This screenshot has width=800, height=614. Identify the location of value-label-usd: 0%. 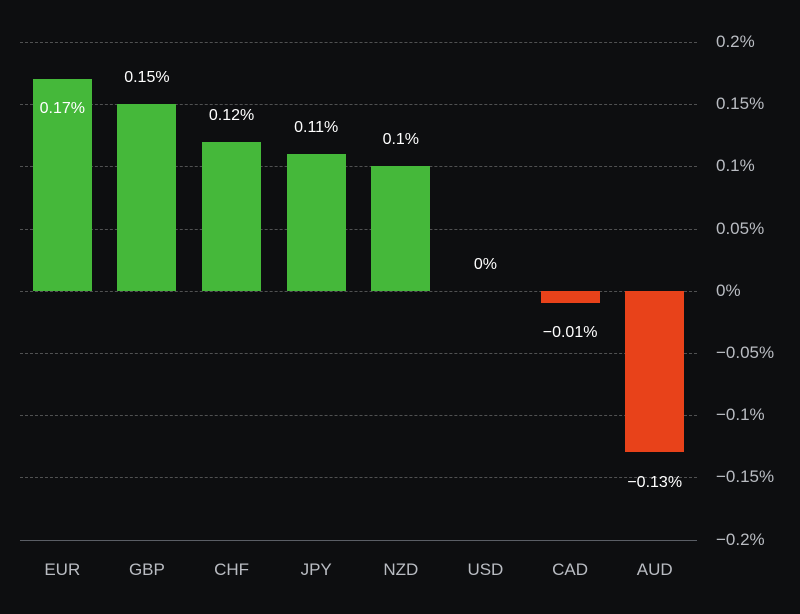
(485, 264).